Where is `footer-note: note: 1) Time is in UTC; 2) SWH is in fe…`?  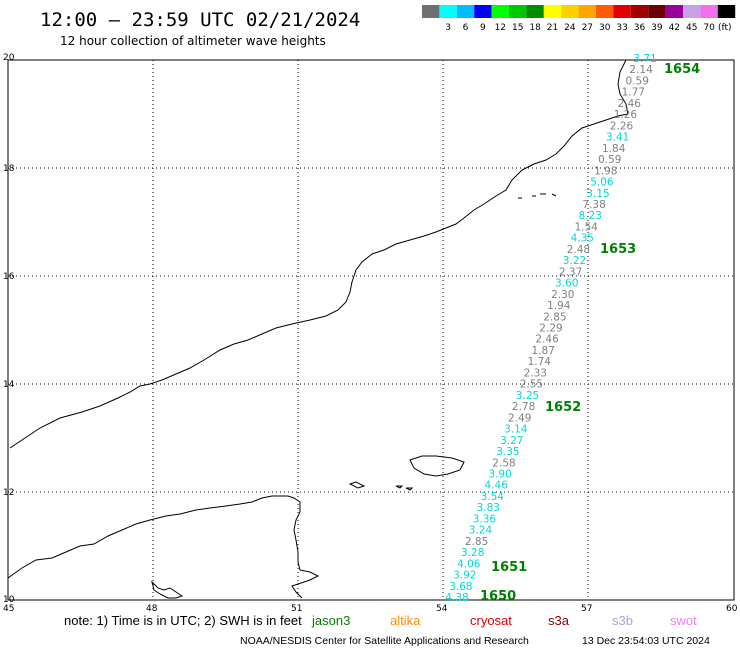
footer-note: note: 1) Time is in UTC; 2) SWH is in fe… is located at coordinates (183, 620).